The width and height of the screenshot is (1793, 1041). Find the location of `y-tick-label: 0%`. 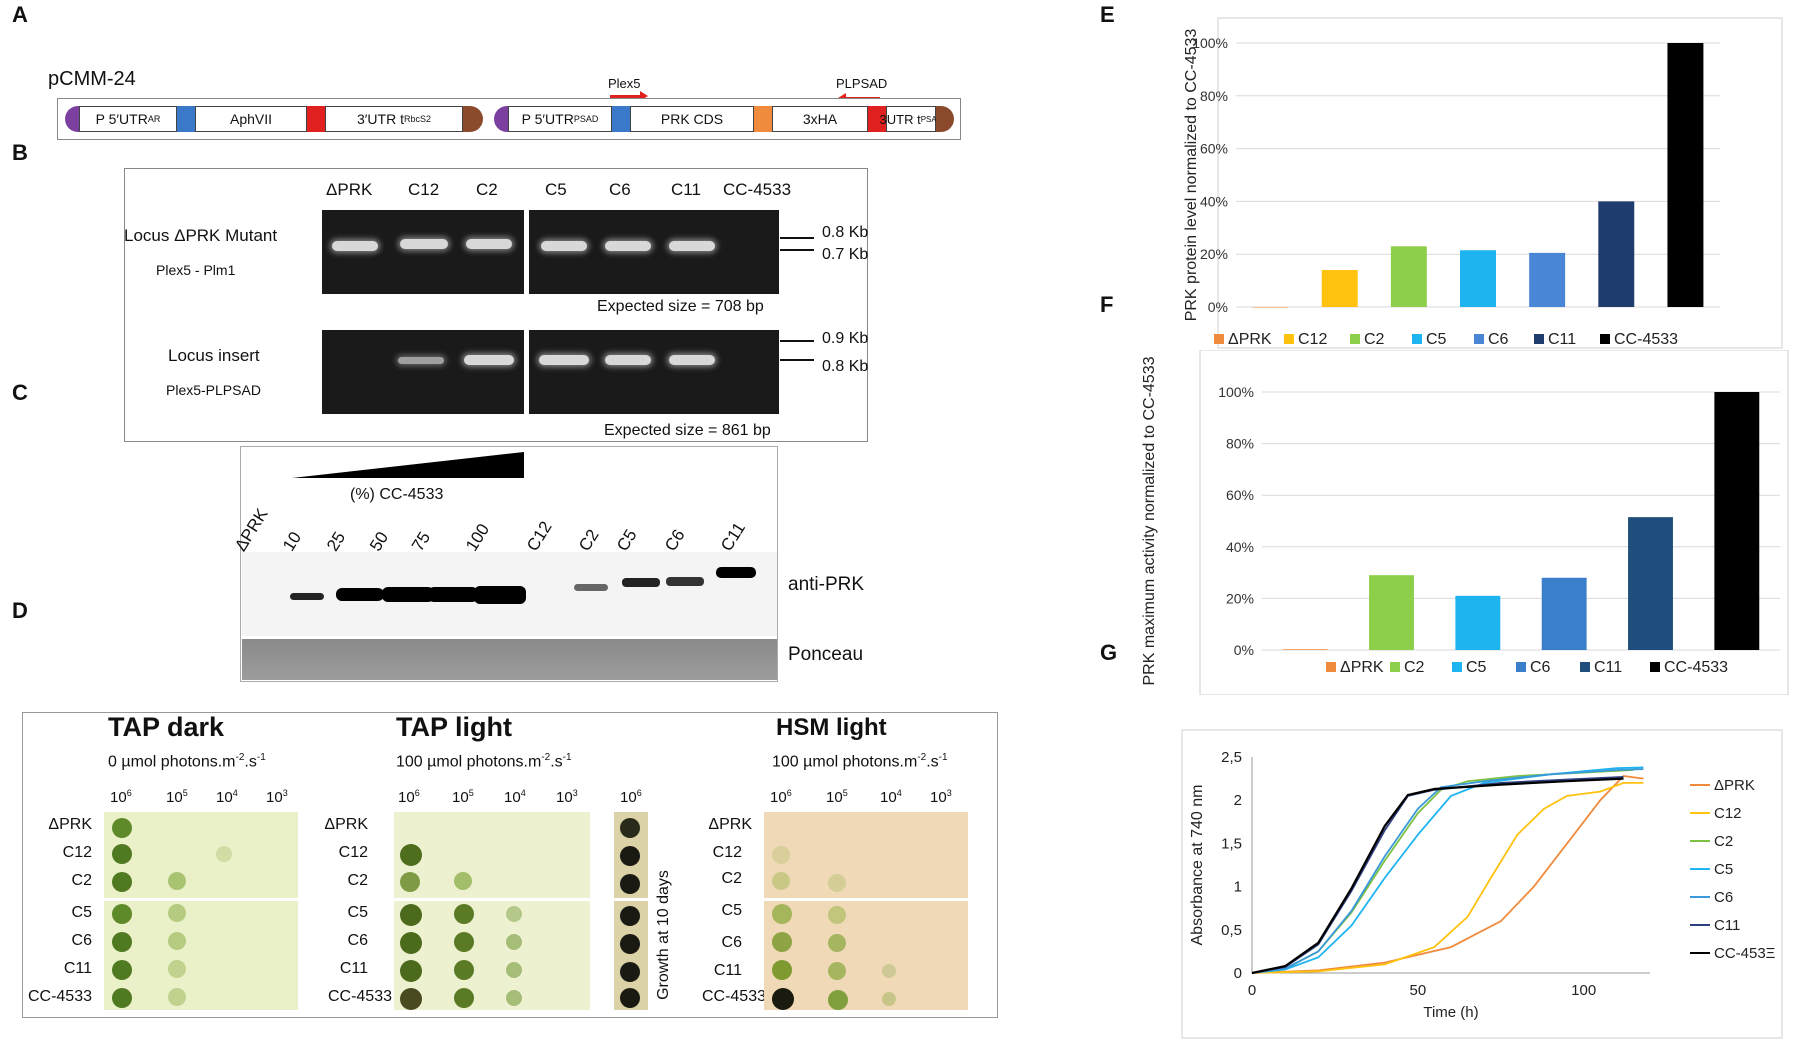

y-tick-label: 0% is located at coordinates (1218, 307).